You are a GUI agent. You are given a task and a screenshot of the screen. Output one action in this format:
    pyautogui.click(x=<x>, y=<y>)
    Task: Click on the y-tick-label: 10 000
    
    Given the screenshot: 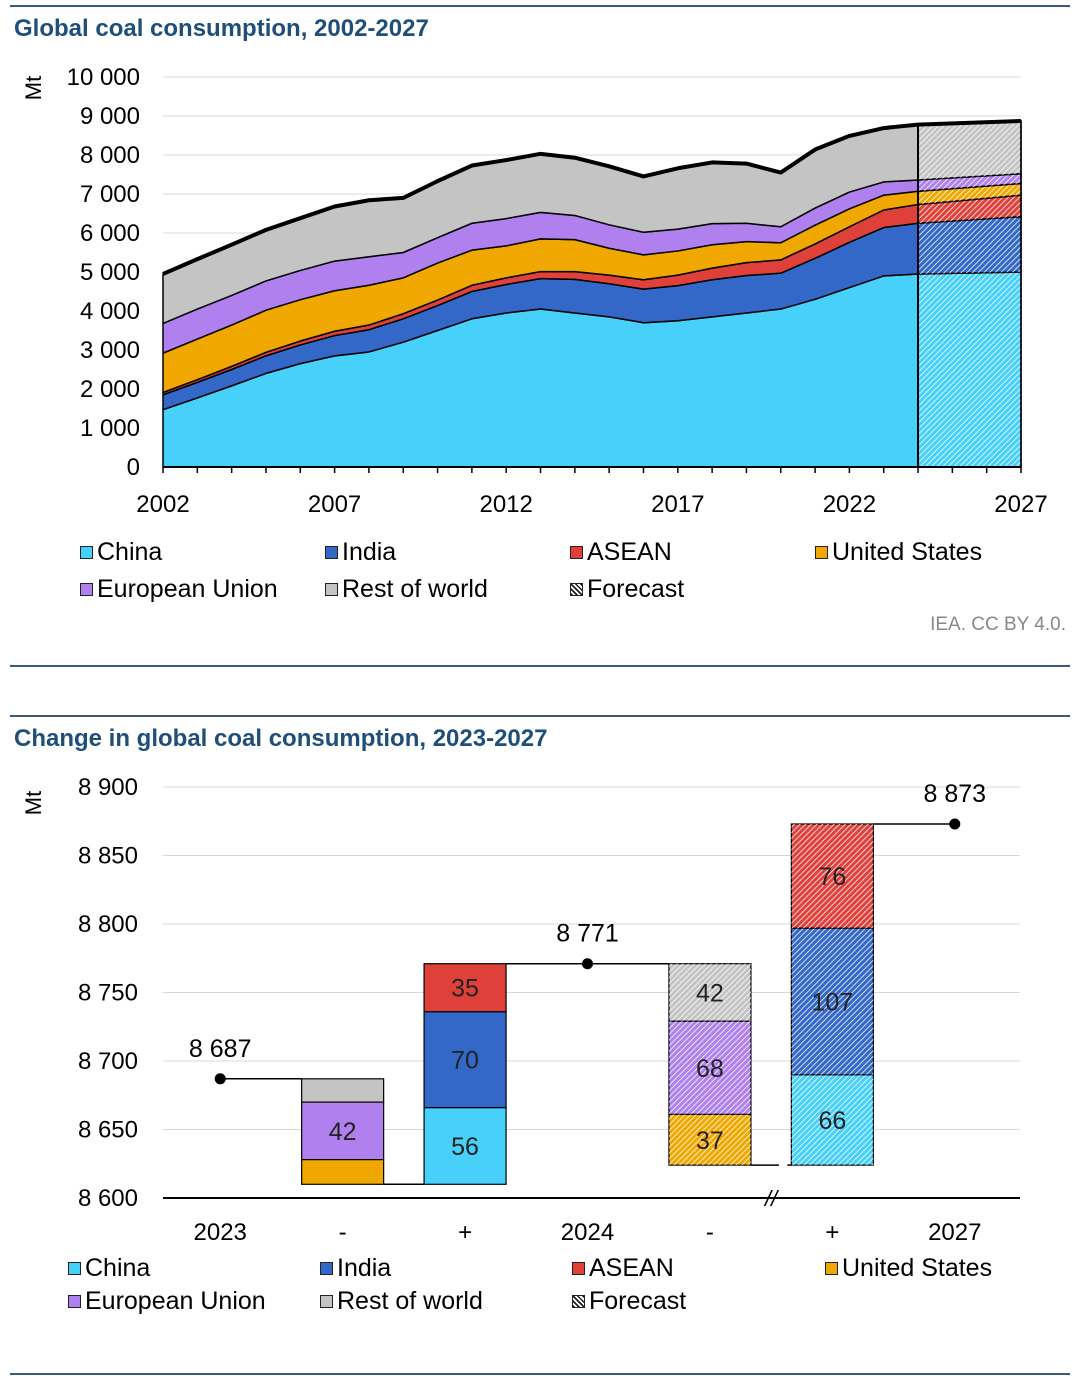 What is the action you would take?
    pyautogui.click(x=103, y=77)
    